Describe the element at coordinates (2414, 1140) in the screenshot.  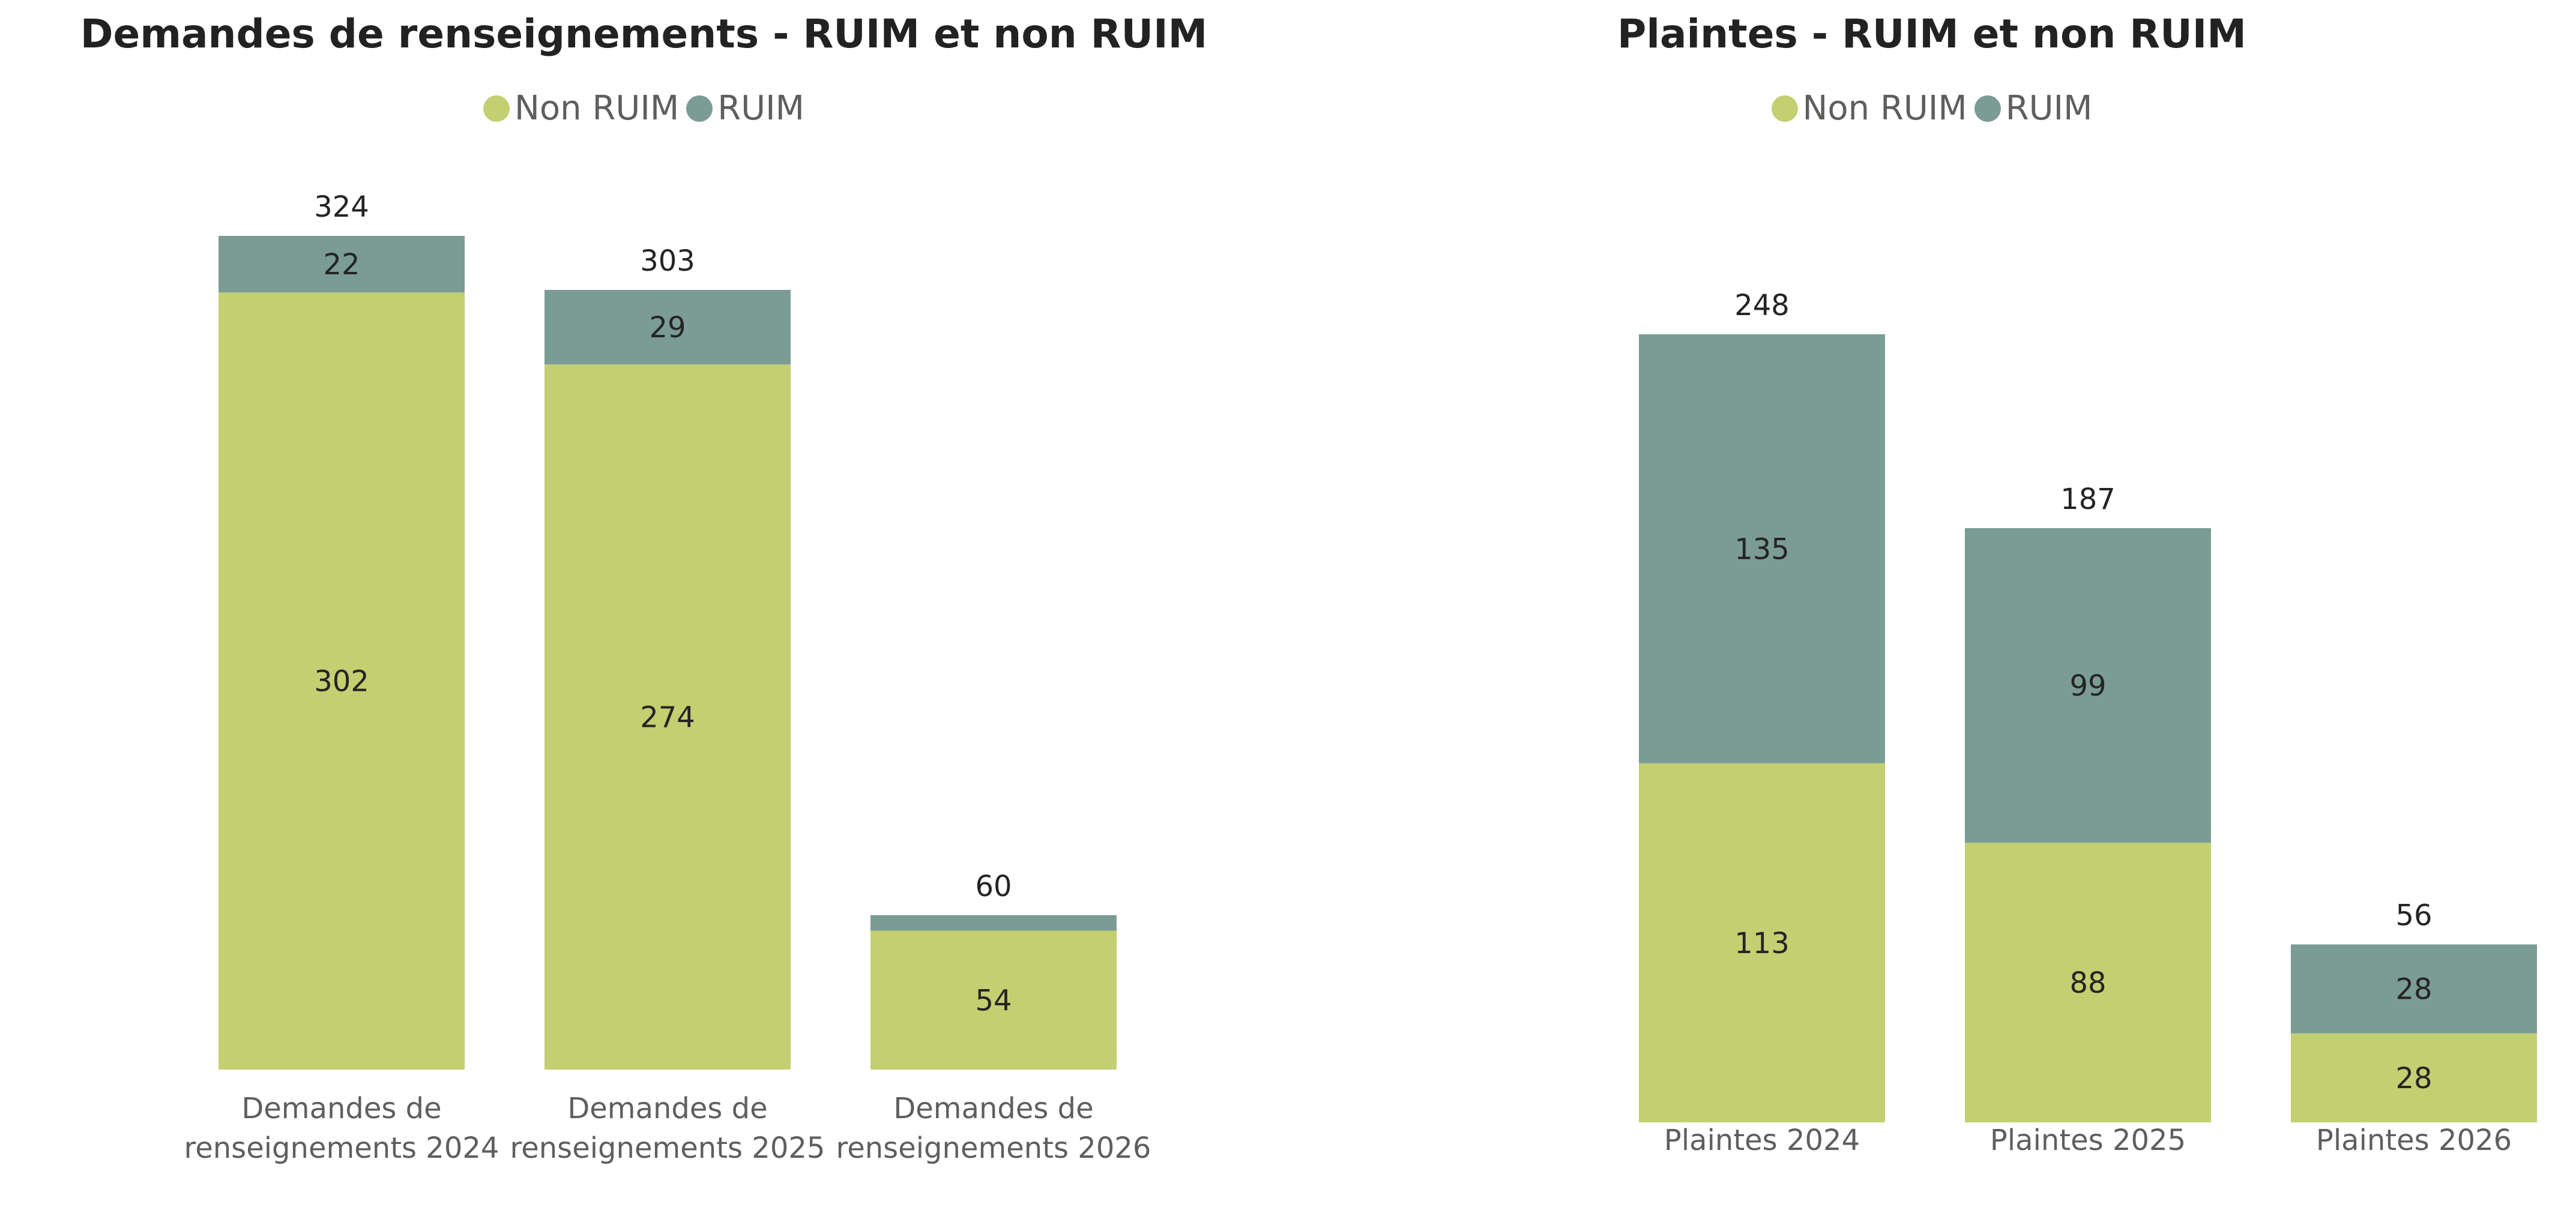
I see `x-tick-label-3: Plaintes 2026` at that location.